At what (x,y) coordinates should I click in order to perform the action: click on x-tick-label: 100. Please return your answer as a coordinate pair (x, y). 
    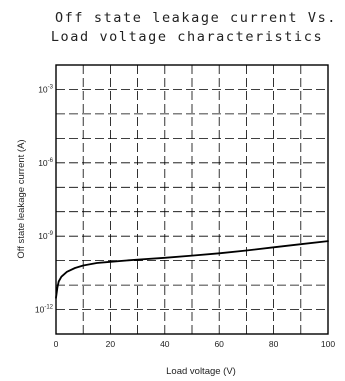
    Looking at the image, I should click on (328, 344).